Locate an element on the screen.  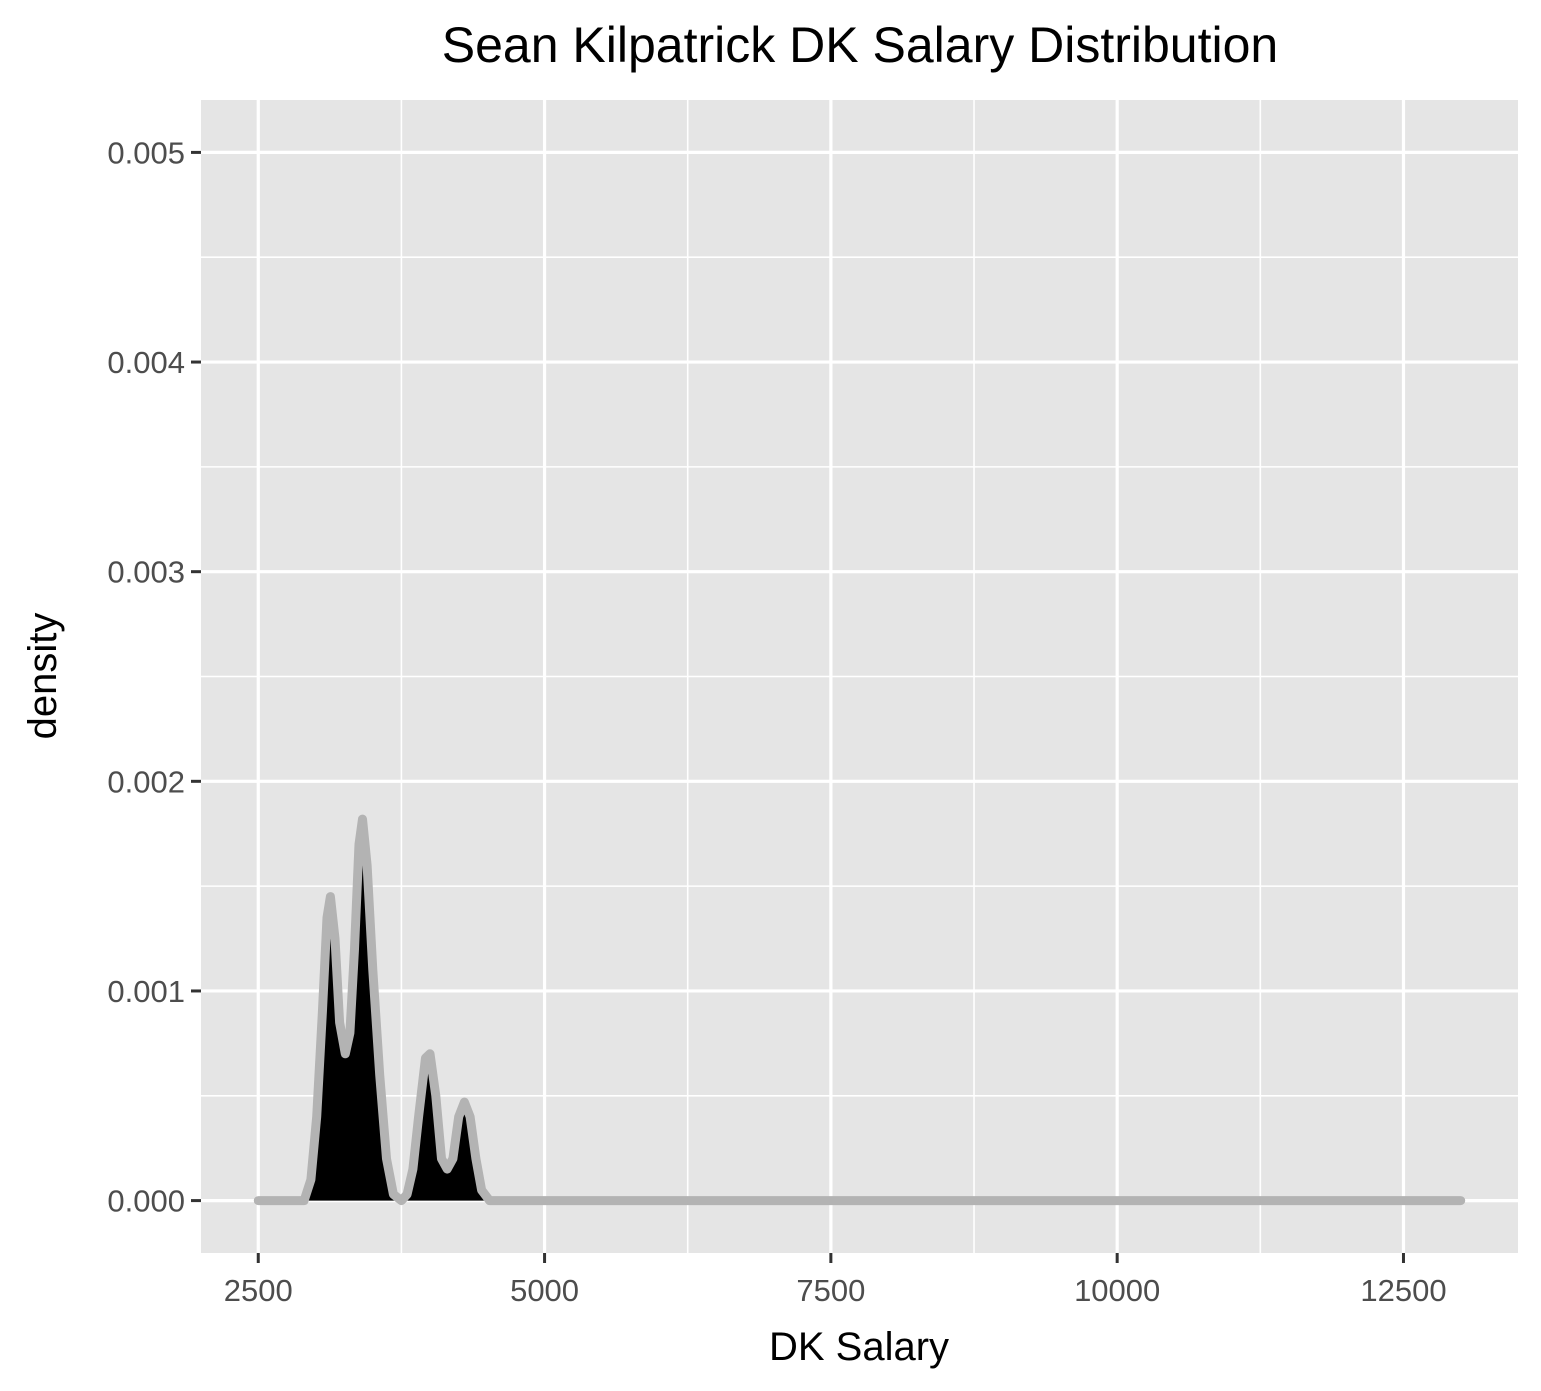
x-tick-label: 12500 is located at coordinates (1403, 1290).